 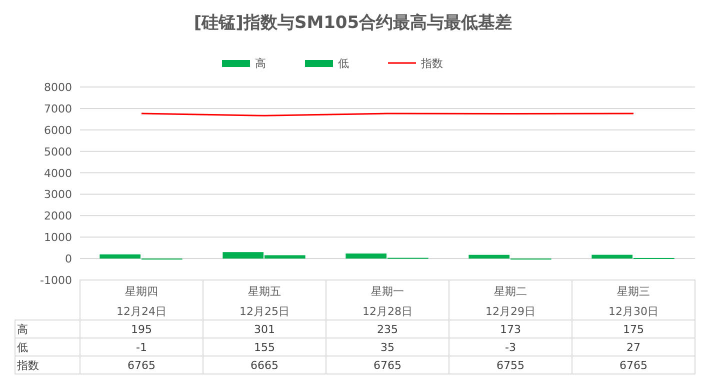 I want to click on data-label: 301, so click(x=264, y=329).